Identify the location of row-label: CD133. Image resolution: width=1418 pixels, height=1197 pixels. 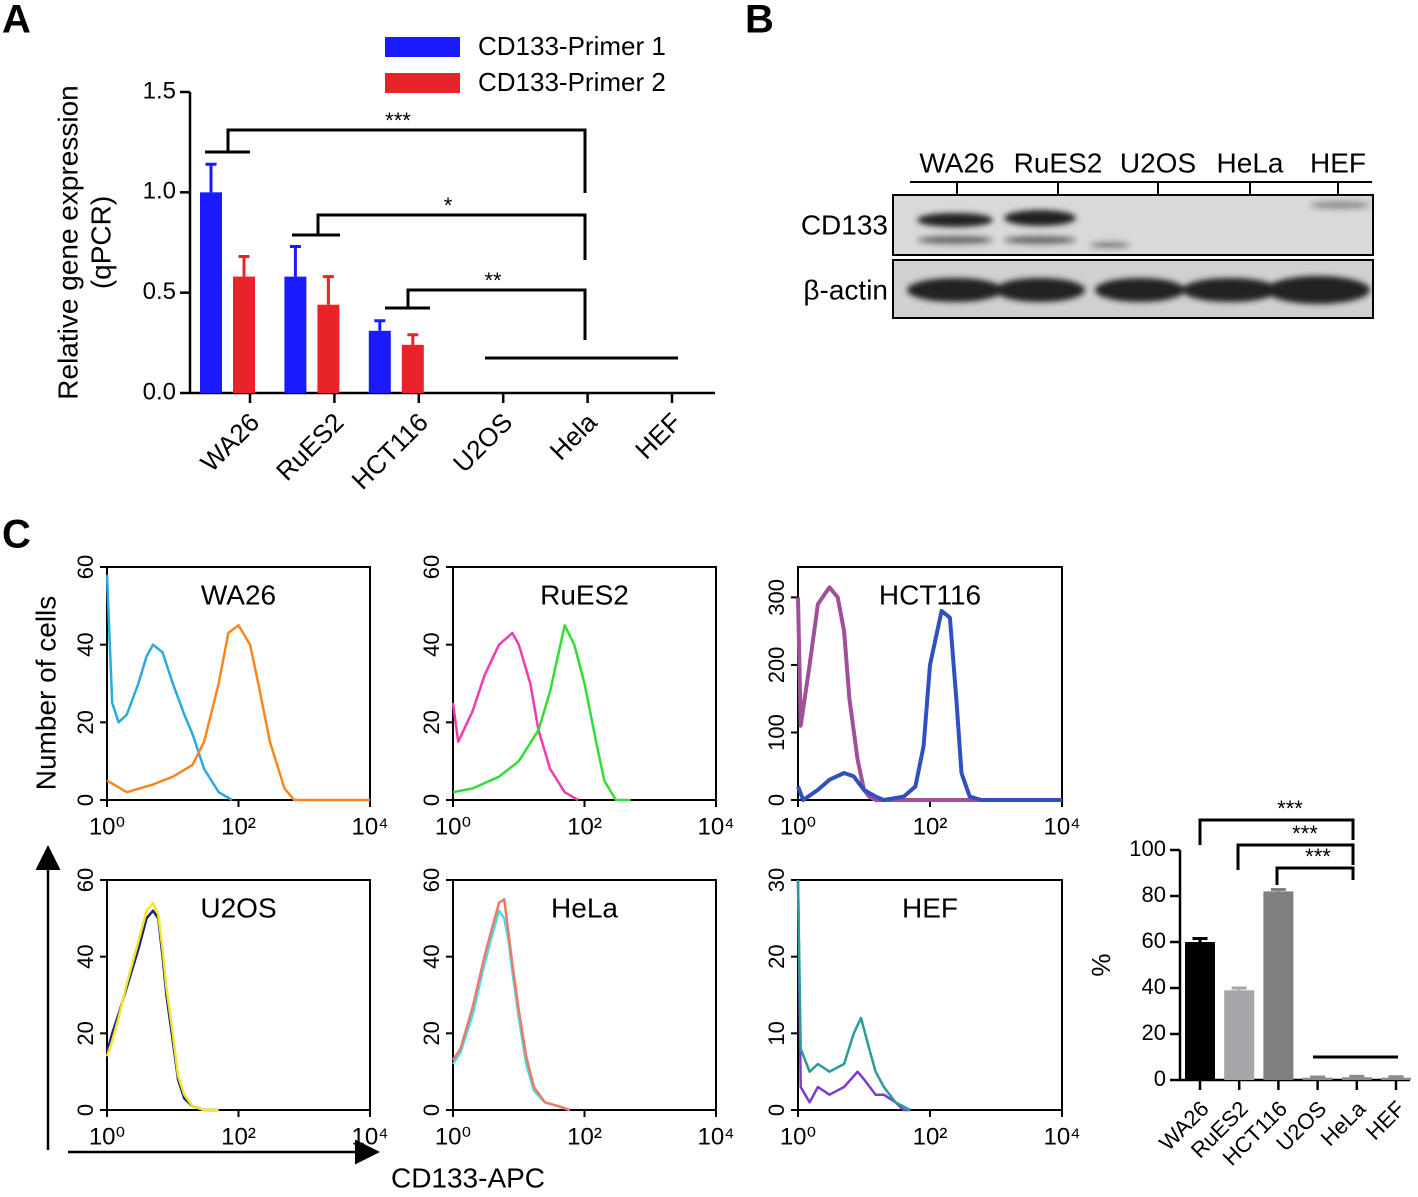
(844, 224).